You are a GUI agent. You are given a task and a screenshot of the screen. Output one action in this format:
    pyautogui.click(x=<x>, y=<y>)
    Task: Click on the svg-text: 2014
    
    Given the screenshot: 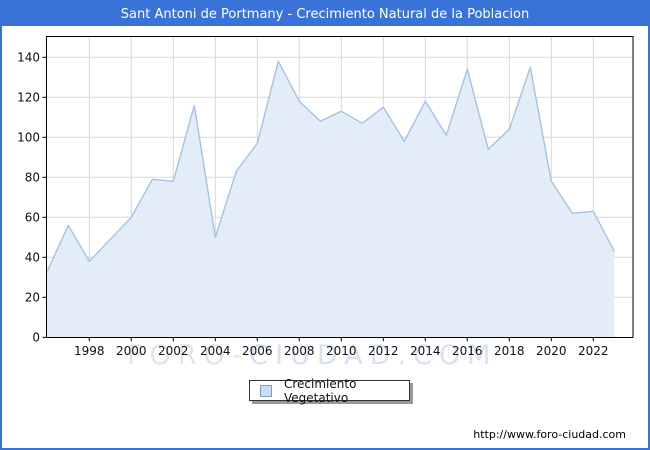 What is the action you would take?
    pyautogui.click(x=425, y=351)
    